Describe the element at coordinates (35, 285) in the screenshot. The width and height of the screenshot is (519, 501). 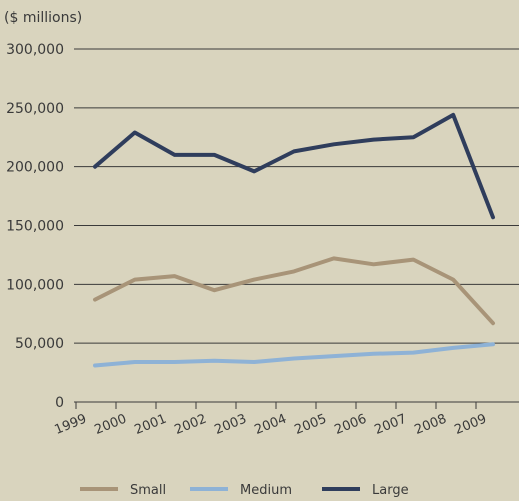
I see `y-tick-label: 100,000` at that location.